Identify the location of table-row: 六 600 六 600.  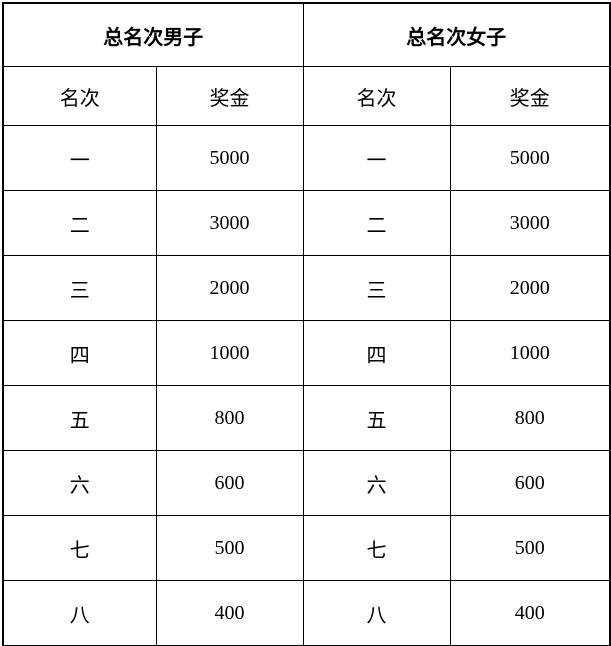
(306, 483).